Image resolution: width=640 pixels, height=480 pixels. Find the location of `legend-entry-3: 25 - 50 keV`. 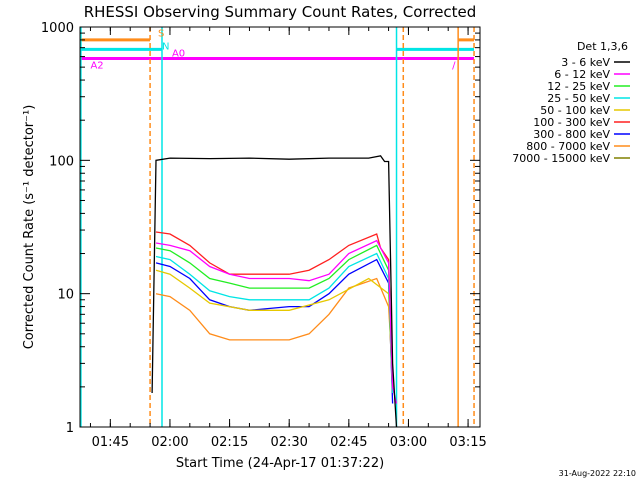

legend-entry-3: 25 - 50 keV is located at coordinates (578, 98).